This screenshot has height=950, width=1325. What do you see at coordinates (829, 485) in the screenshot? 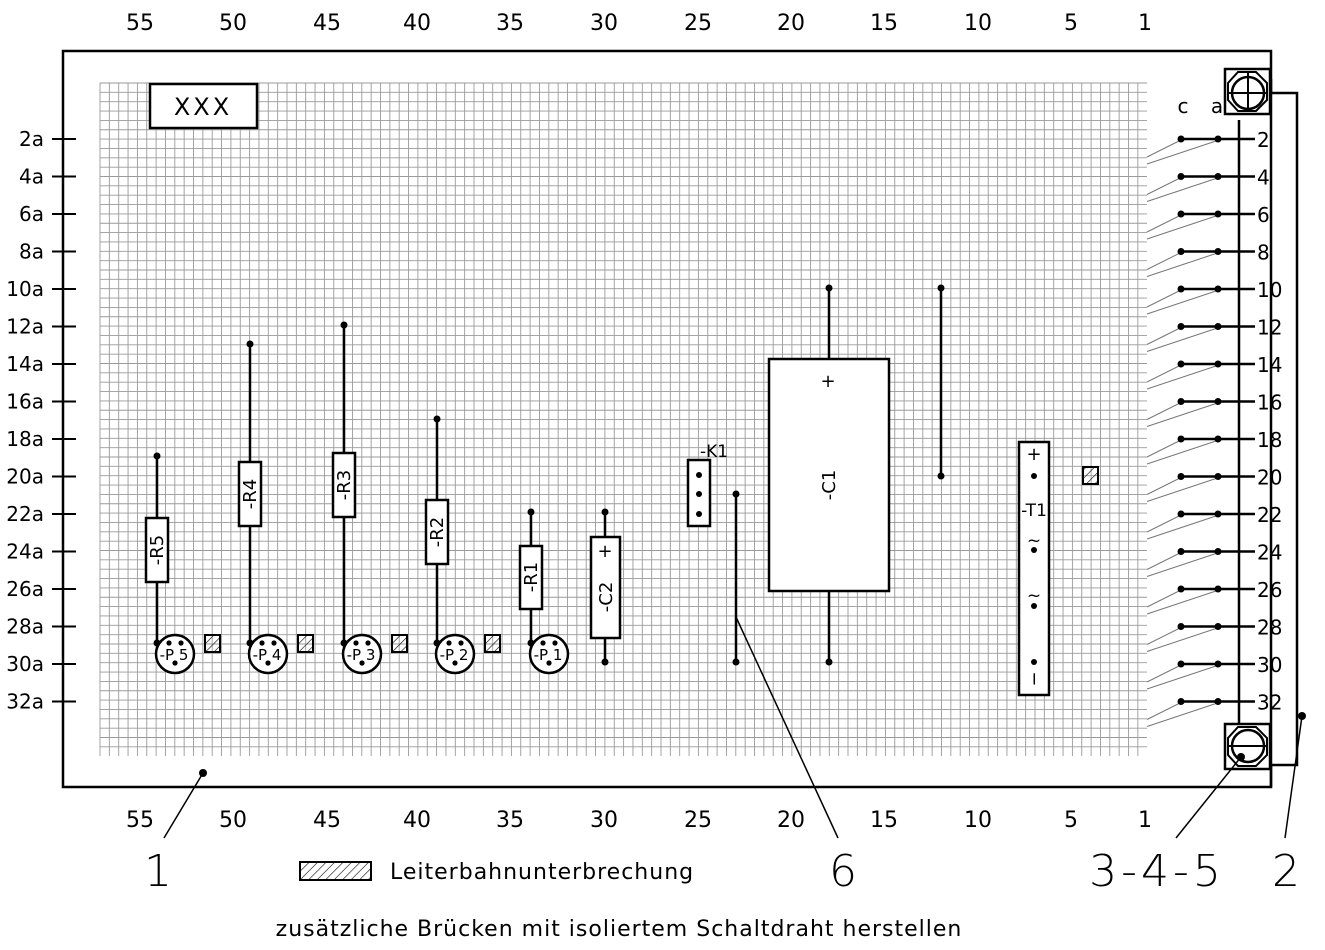
I see `label-C1: -C1` at bounding box center [829, 485].